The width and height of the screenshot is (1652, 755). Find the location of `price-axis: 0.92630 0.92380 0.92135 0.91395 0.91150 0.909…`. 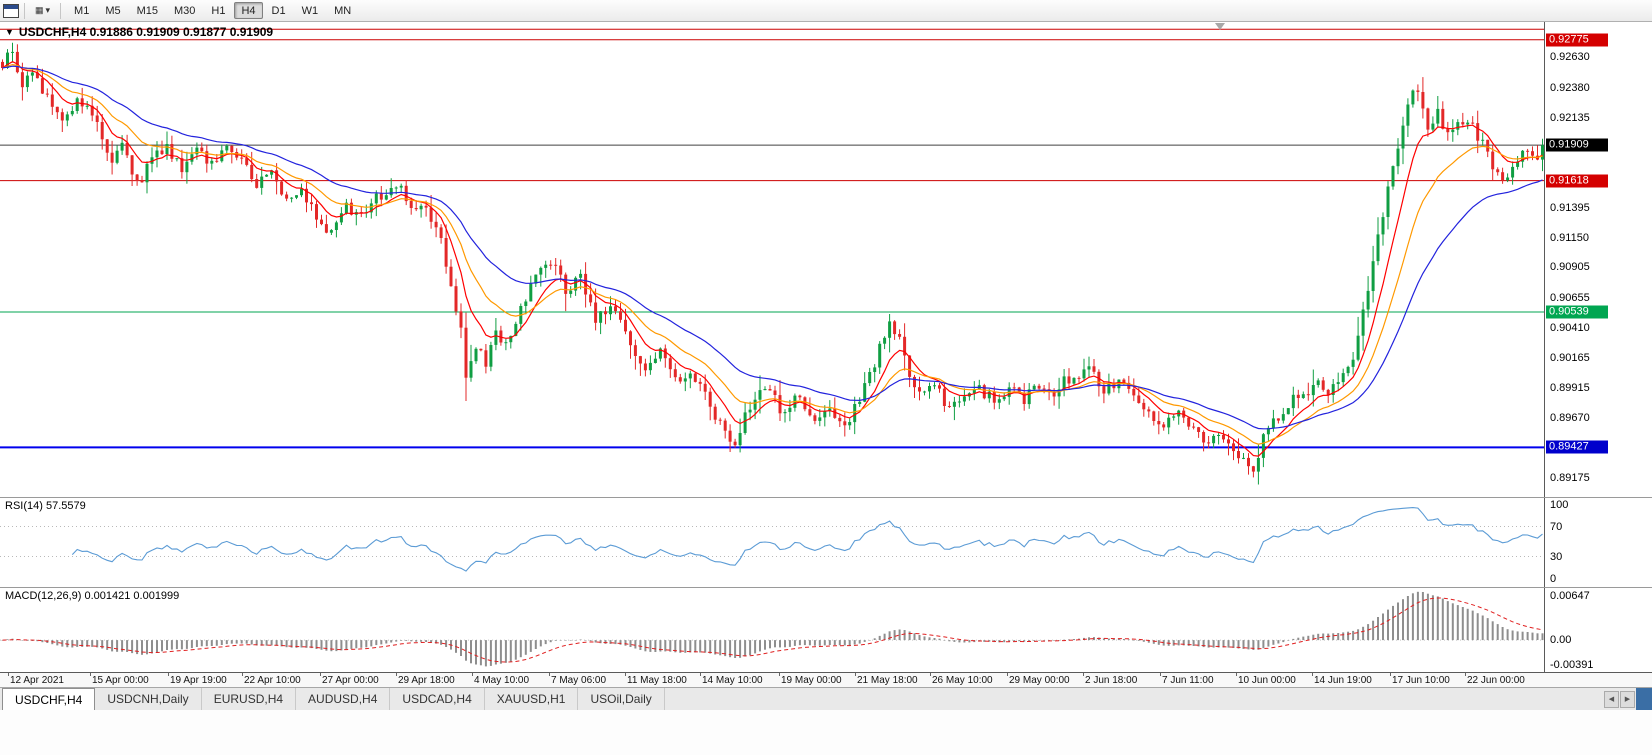

price-axis: 0.92630 0.92380 0.92135 0.91395 0.91150 0.909… is located at coordinates (1598, 259).